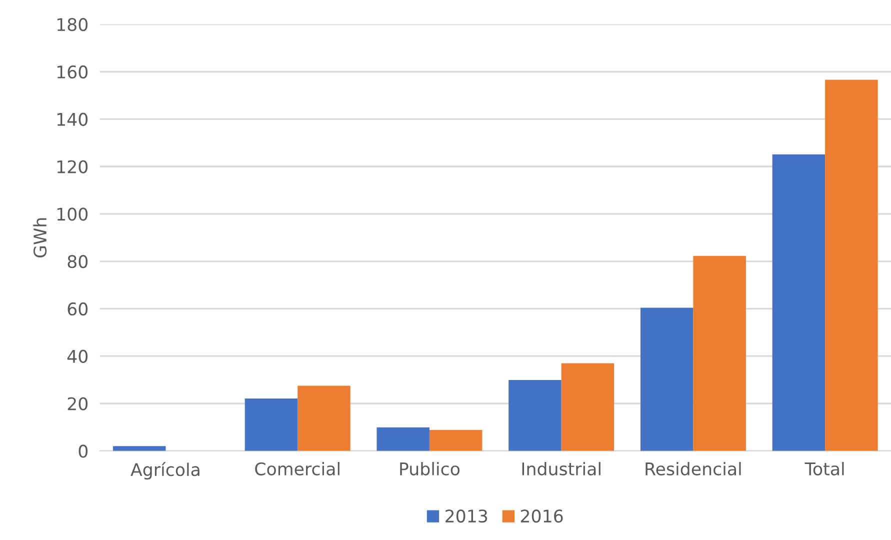 The height and width of the screenshot is (540, 891). I want to click on y-tick-label: 100, so click(72, 214).